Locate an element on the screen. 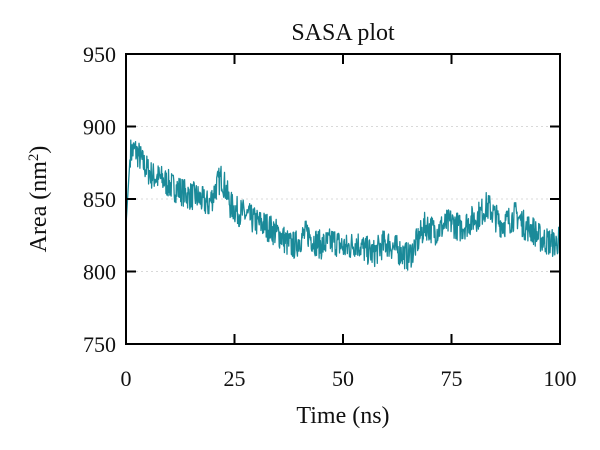  x-tick-label: 75 is located at coordinates (452, 378).